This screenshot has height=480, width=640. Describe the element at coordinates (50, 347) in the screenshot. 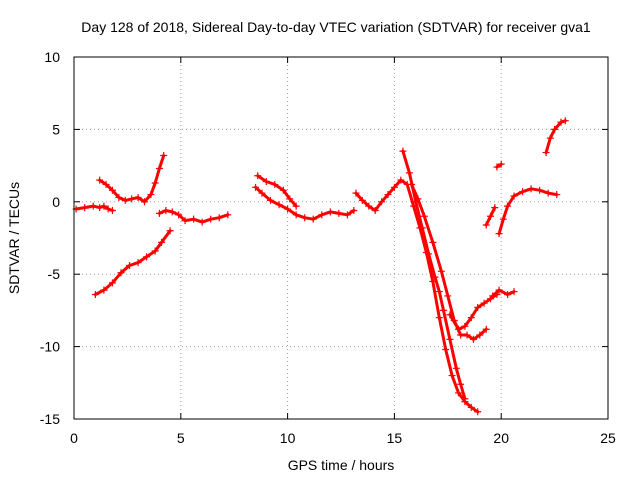

I see `y-tick-label: -10` at that location.